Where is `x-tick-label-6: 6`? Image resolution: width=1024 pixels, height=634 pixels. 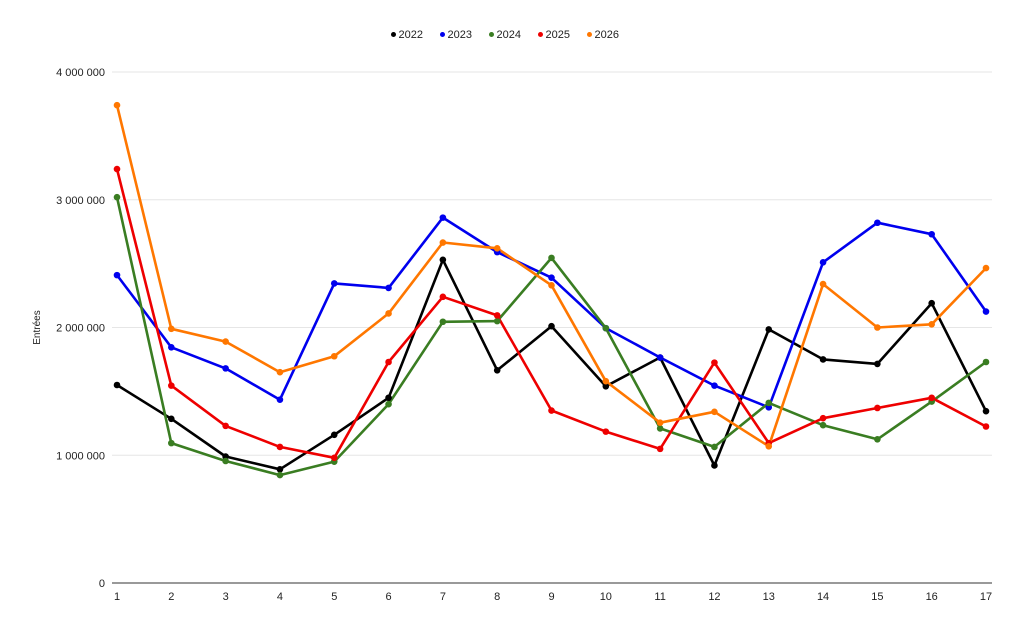 x-tick-label-6: 6 is located at coordinates (389, 597).